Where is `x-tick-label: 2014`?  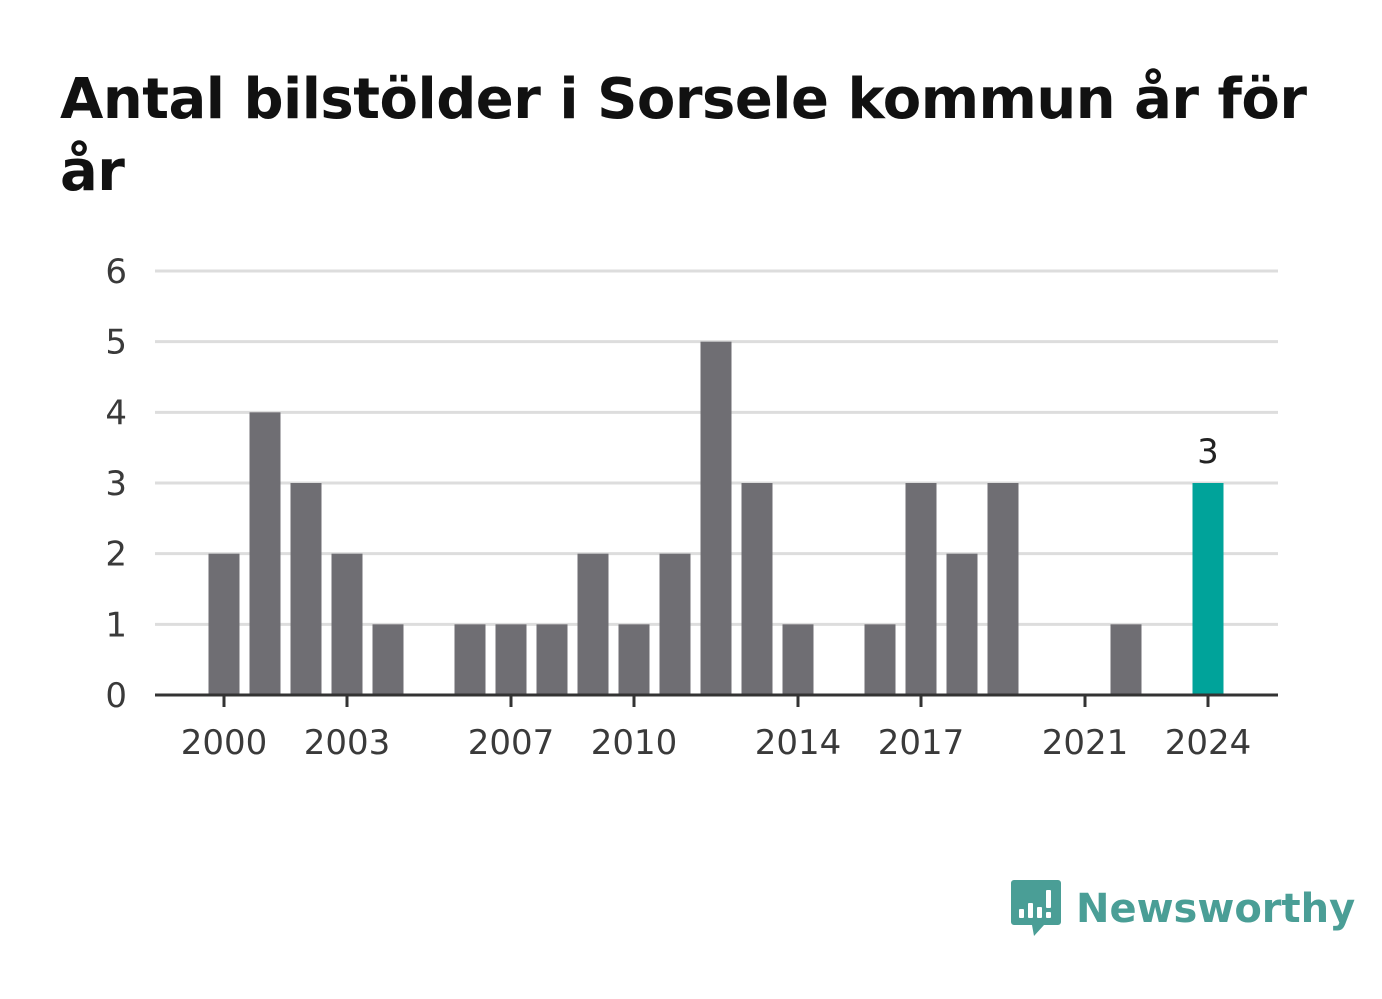
x-tick-label: 2014 is located at coordinates (798, 743).